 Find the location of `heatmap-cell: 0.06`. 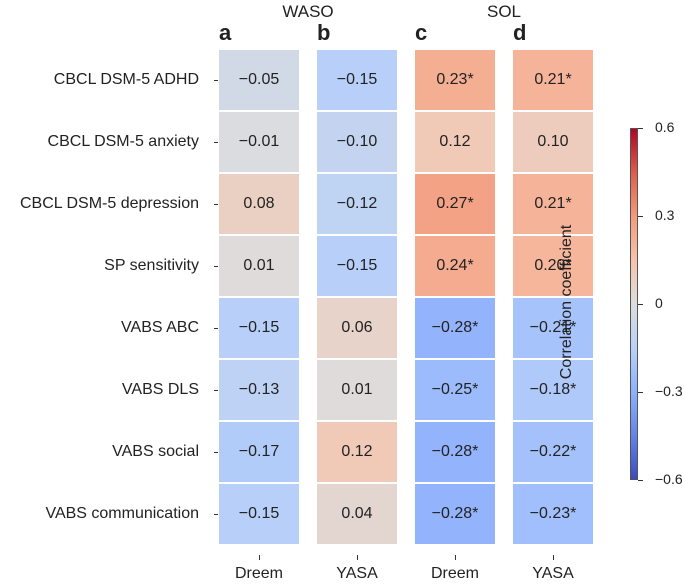

heatmap-cell: 0.06 is located at coordinates (357, 328).